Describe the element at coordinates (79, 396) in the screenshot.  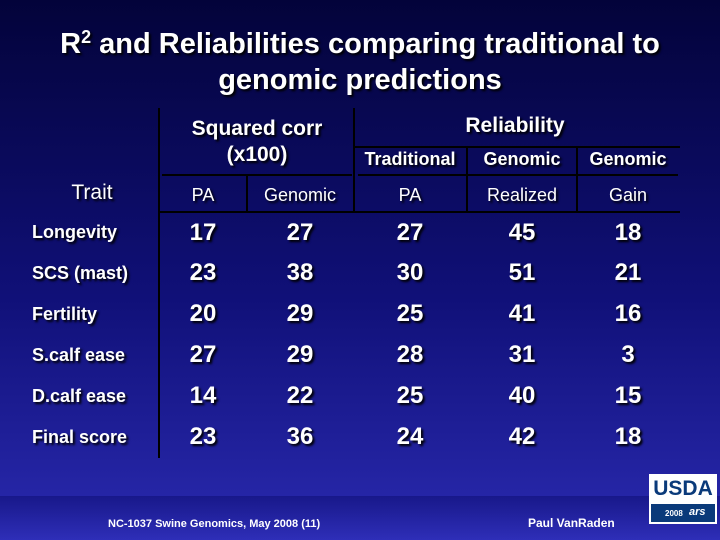
I see `row-trait-label: D.calf ease` at that location.